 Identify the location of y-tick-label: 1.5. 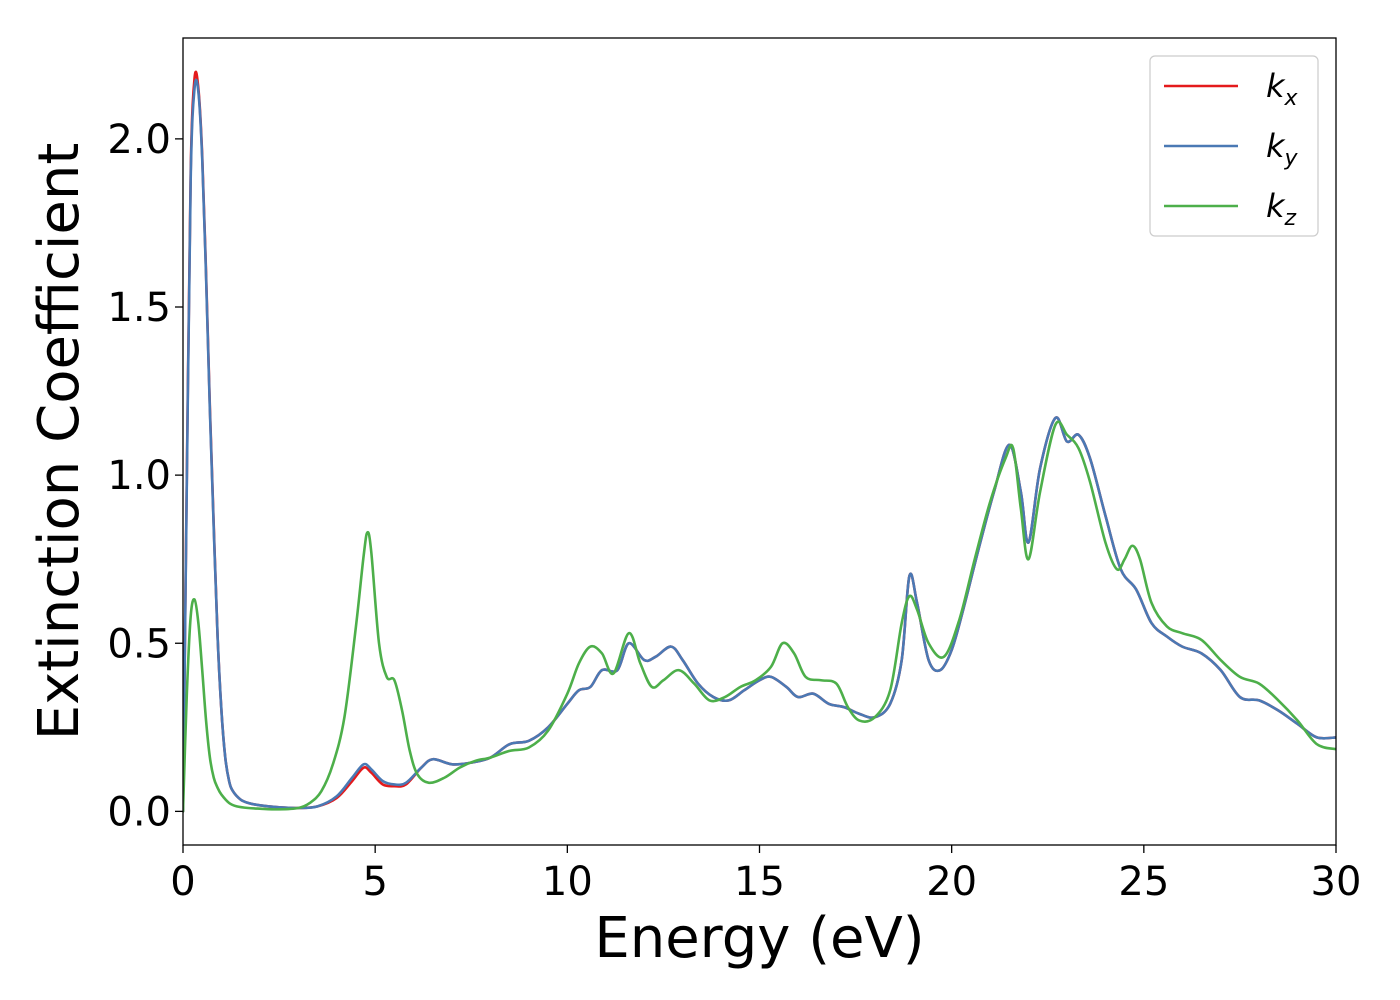
(139, 308).